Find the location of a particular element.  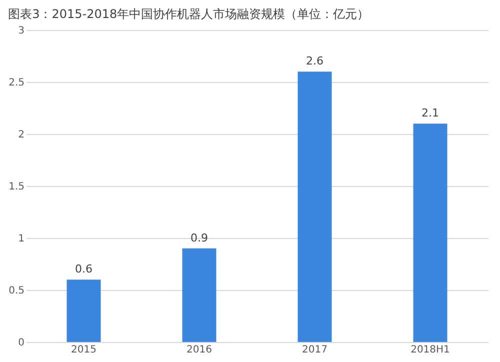

y-tick-label: 1.5 is located at coordinates (16, 187).